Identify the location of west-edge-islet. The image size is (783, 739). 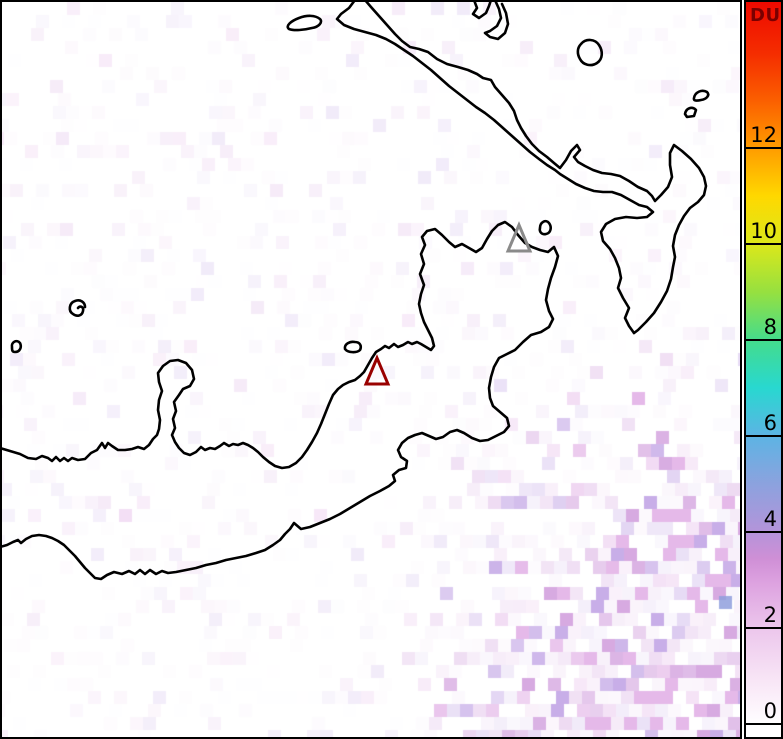
(16, 346).